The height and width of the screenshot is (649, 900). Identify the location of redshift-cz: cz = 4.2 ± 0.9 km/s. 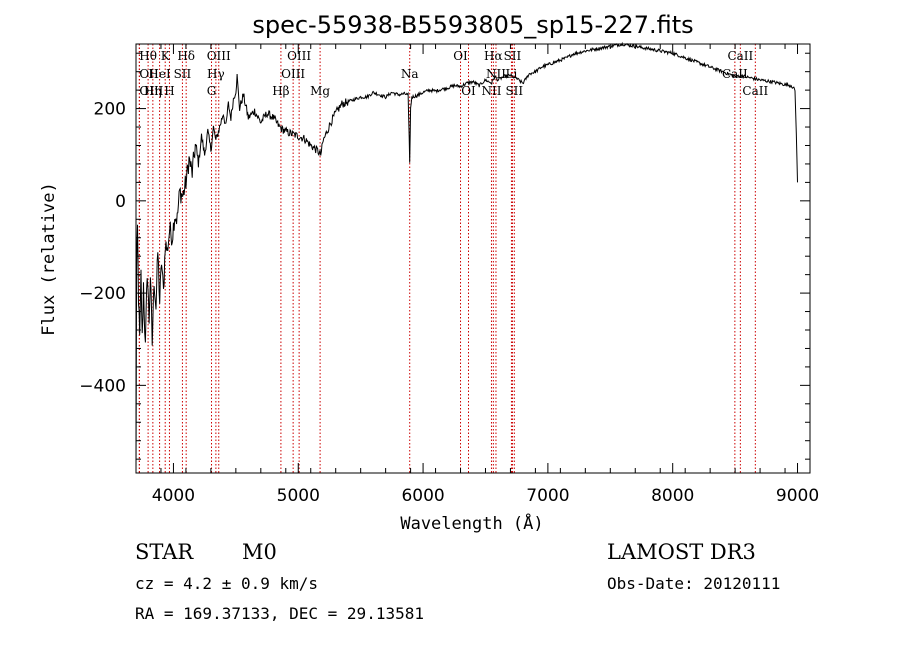
(227, 583).